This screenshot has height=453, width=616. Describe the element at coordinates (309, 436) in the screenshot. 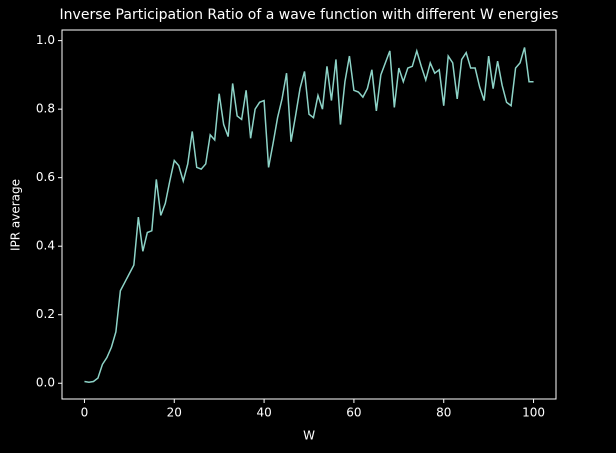

I see `x-axis-label: W` at that location.